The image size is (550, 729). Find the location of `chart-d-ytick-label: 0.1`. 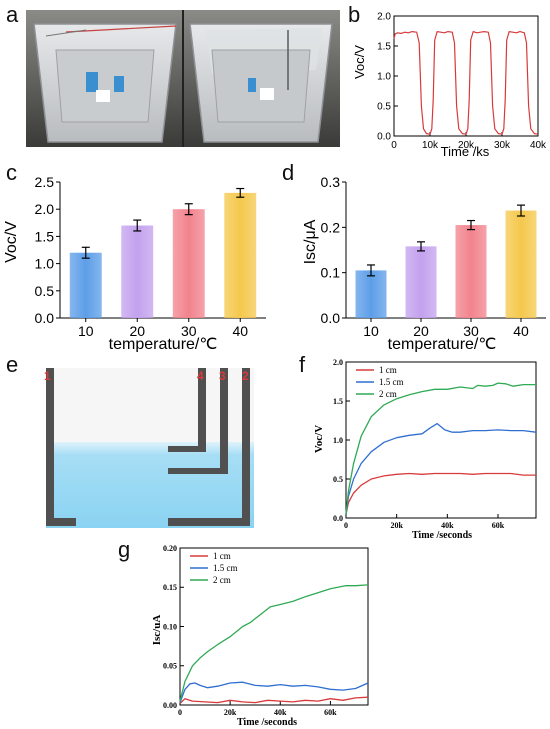

chart-d-ytick-label: 0.1 is located at coordinates (331, 273).